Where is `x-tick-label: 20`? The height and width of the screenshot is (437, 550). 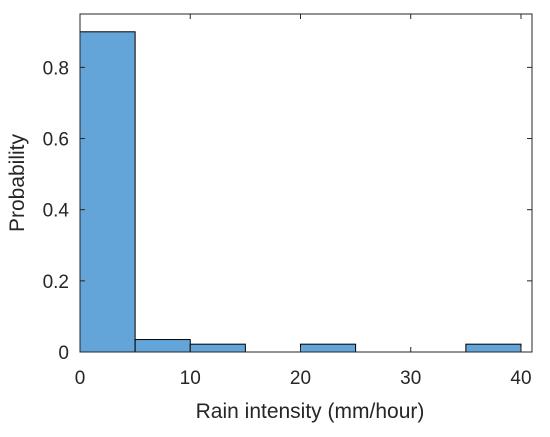 x-tick-label: 20 is located at coordinates (300, 378).